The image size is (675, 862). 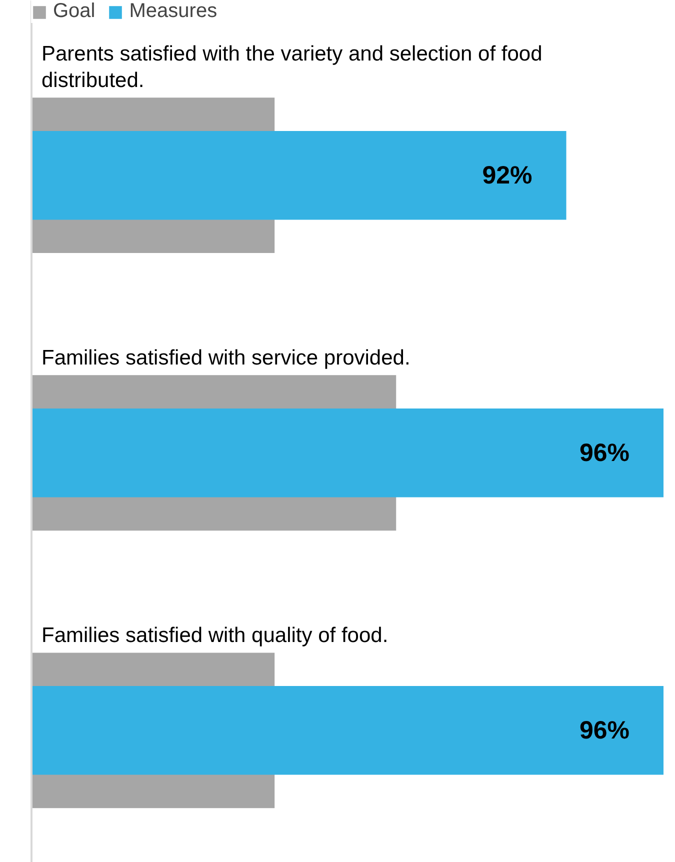 I want to click on y-tick-label: Families satisfied with service provided., so click(x=226, y=358).